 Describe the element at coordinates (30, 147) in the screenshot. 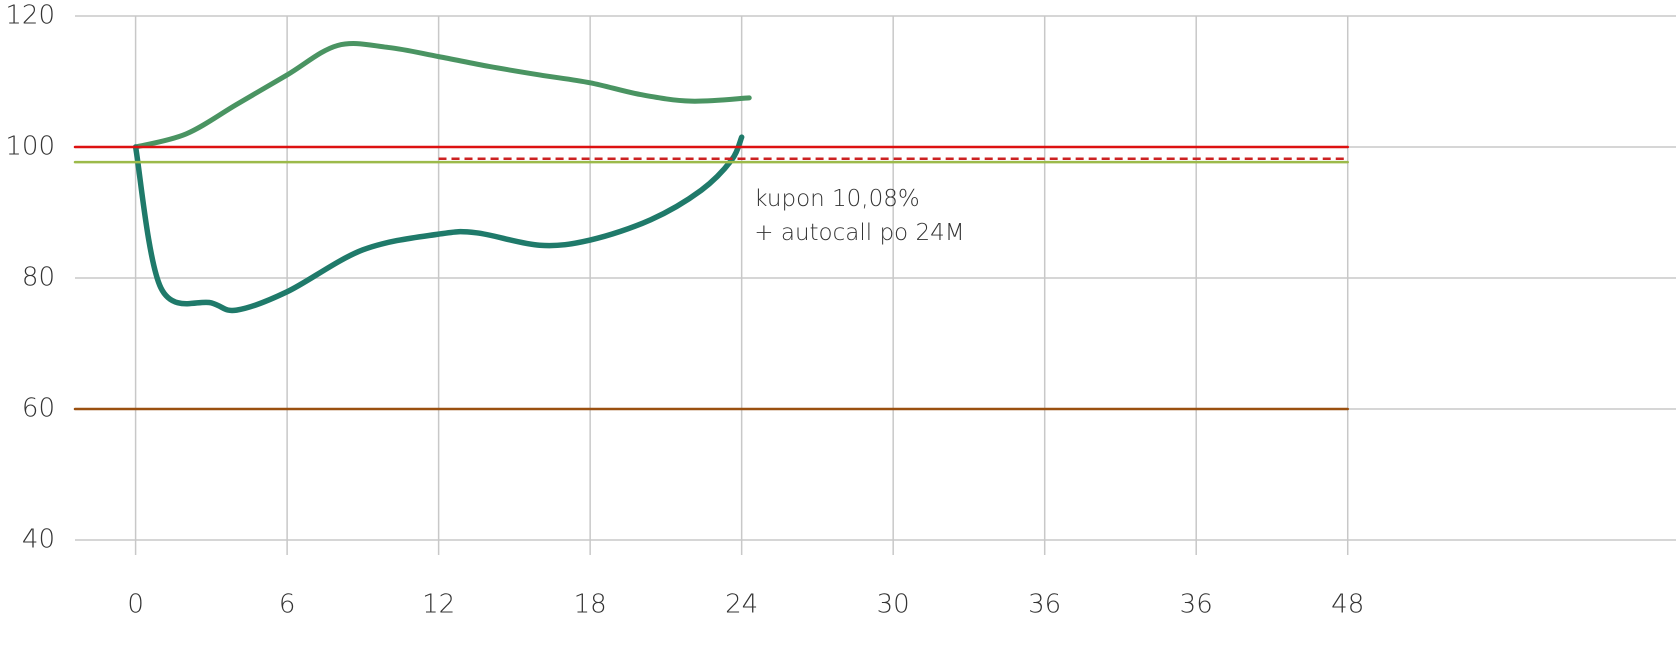

I see `y-tick-label: 100` at that location.